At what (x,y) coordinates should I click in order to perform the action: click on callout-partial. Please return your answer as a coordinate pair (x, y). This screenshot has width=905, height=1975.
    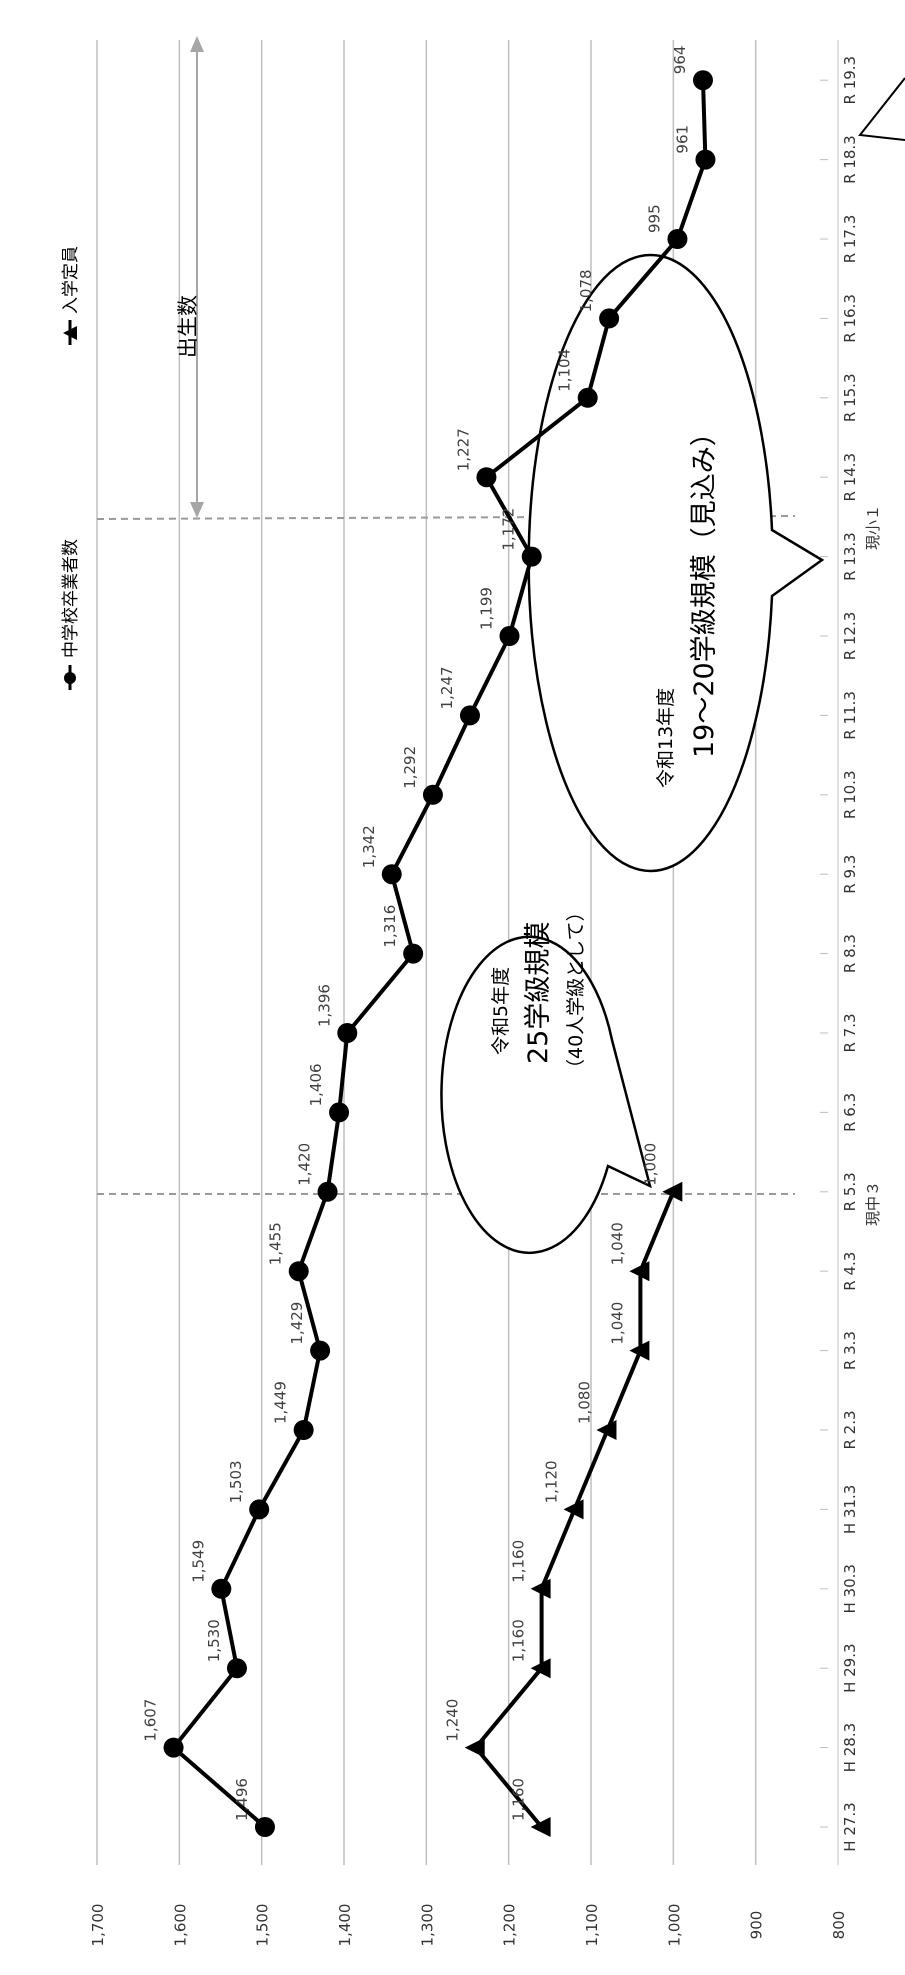
    Looking at the image, I should click on (881, 109).